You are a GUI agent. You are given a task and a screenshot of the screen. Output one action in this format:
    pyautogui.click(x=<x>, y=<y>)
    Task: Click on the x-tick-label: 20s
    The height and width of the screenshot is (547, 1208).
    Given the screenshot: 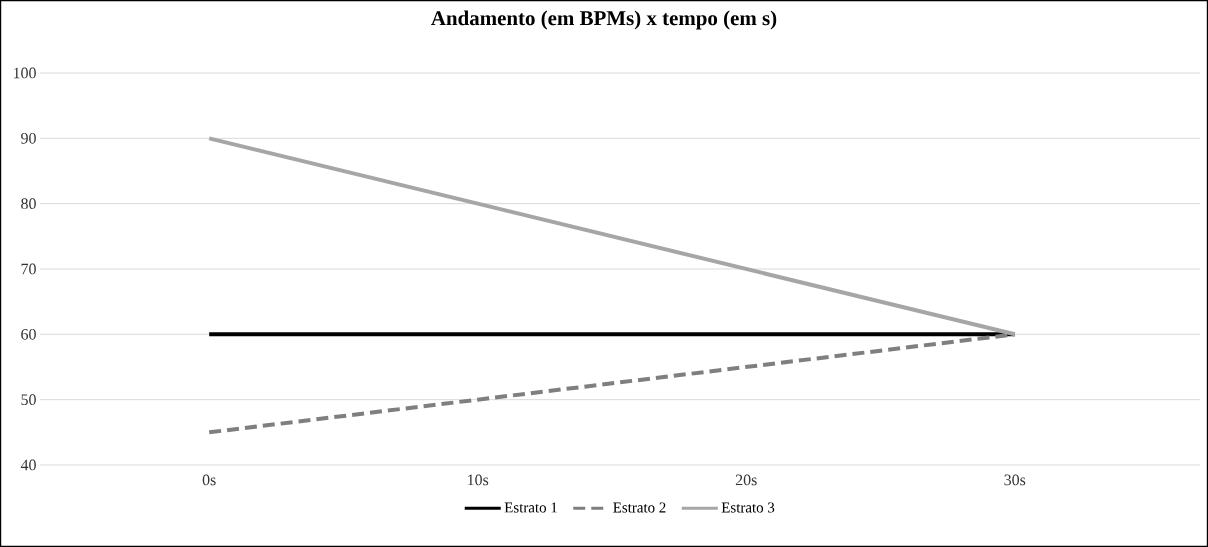 What is the action you would take?
    pyautogui.click(x=746, y=480)
    